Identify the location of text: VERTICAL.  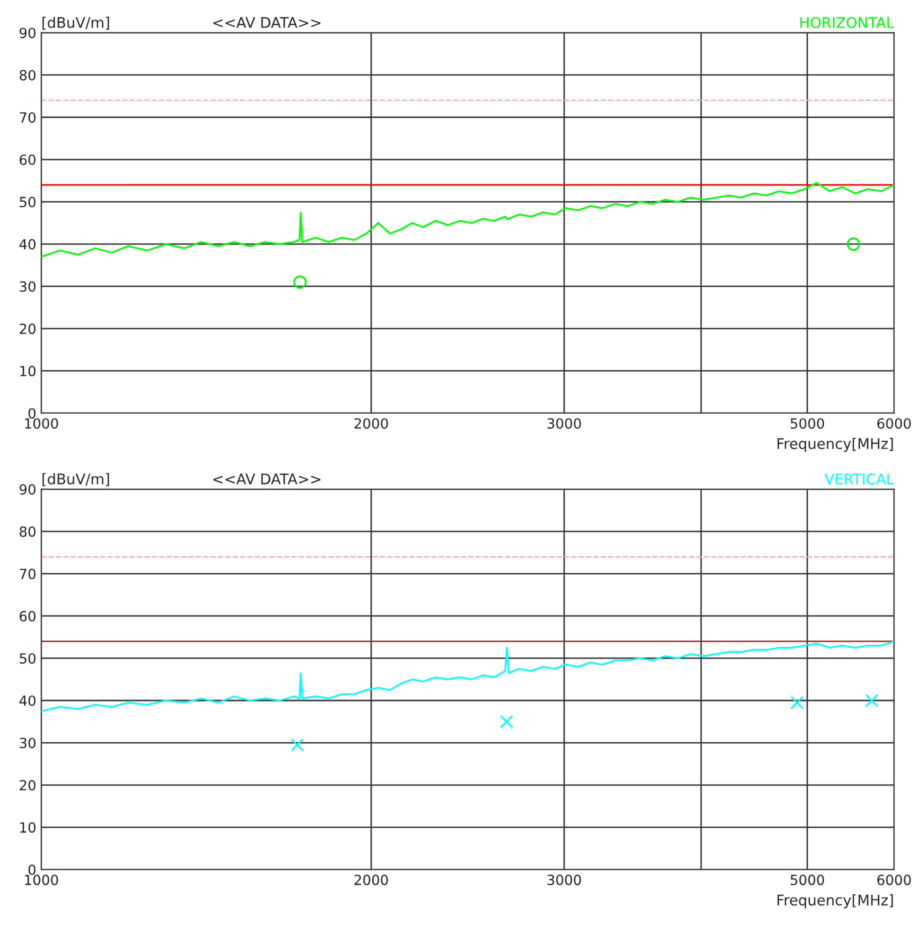
(859, 478).